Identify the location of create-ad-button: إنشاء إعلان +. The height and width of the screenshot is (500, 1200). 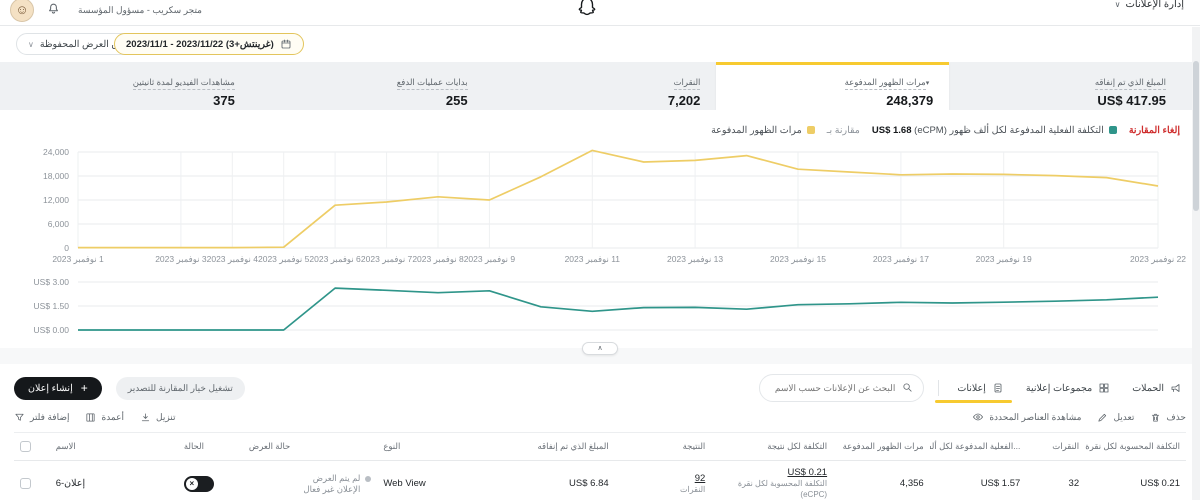
(58, 388).